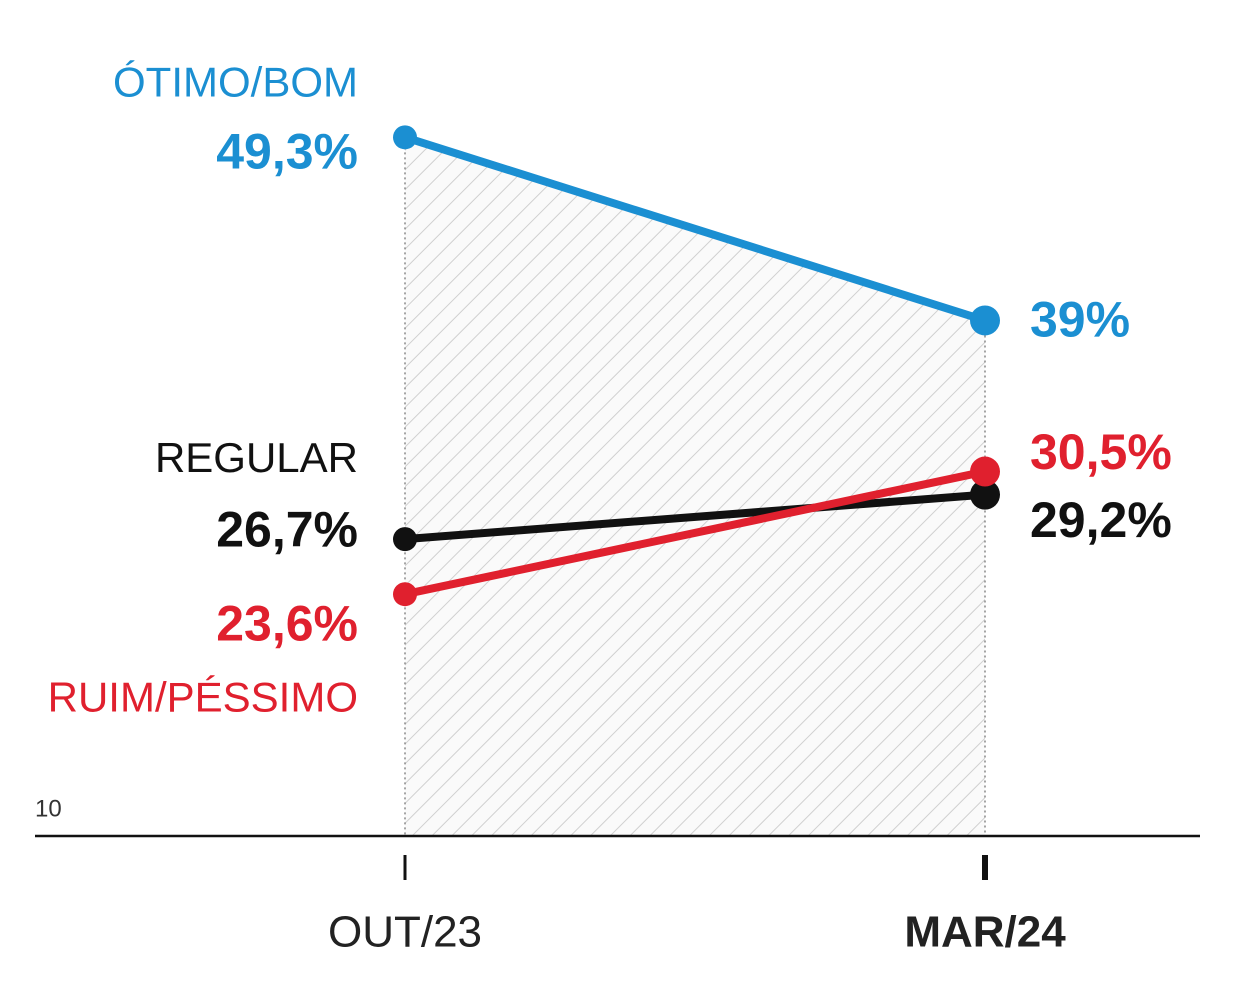 The width and height of the screenshot is (1242, 987). I want to click on value-label: 23,6%, so click(287, 623).